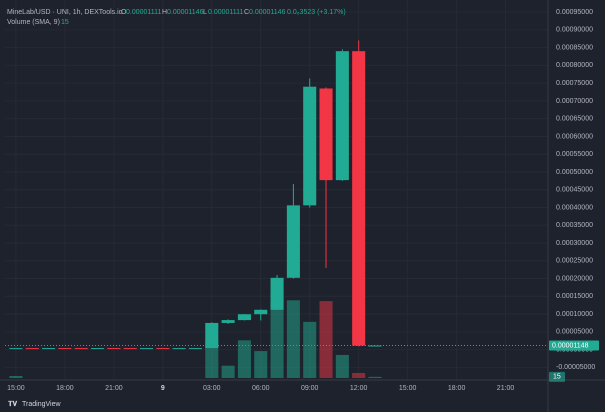 The image size is (605, 412). I want to click on volume-legend-value: 15, so click(65, 22).